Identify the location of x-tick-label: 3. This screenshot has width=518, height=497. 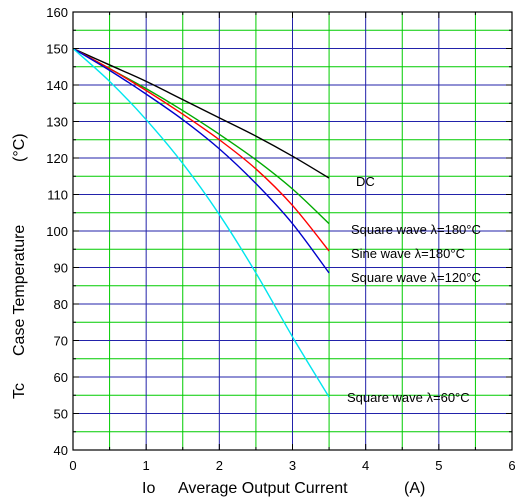
(292, 465).